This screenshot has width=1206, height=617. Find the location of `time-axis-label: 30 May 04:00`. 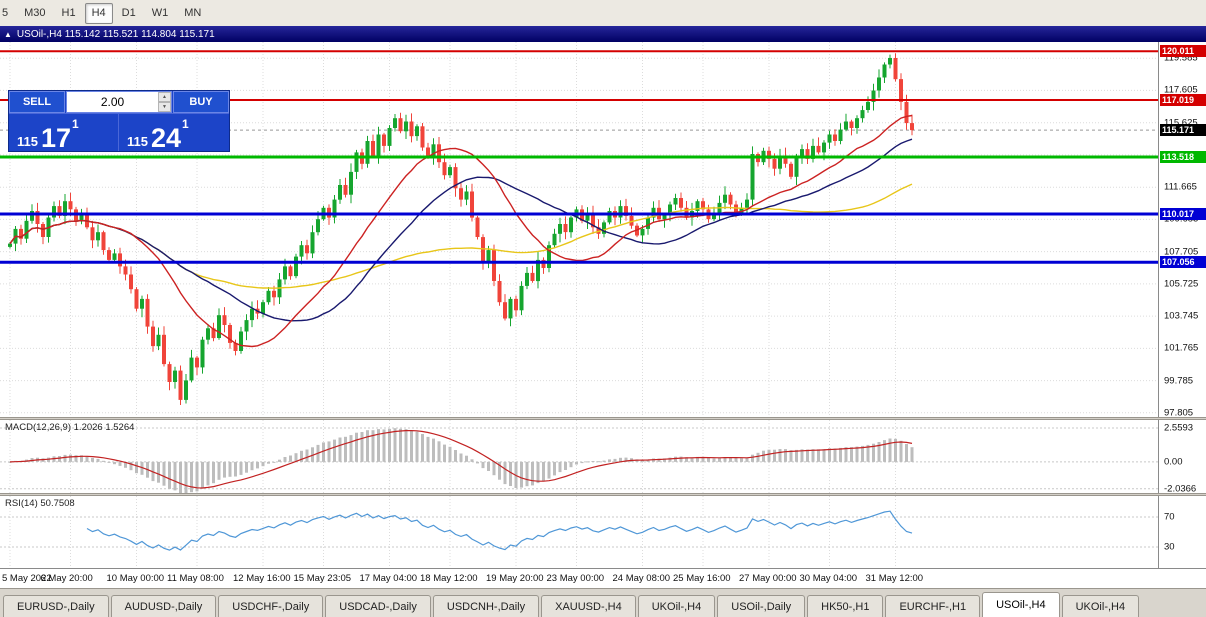

time-axis-label: 30 May 04:00 is located at coordinates (828, 578).